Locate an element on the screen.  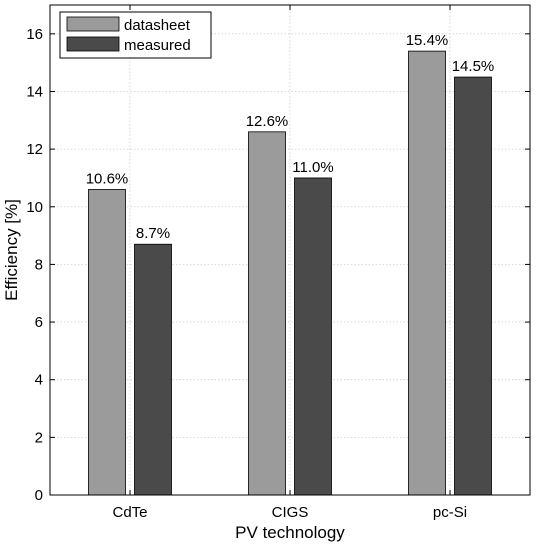
bar-measured-pc-Si is located at coordinates (473, 286).